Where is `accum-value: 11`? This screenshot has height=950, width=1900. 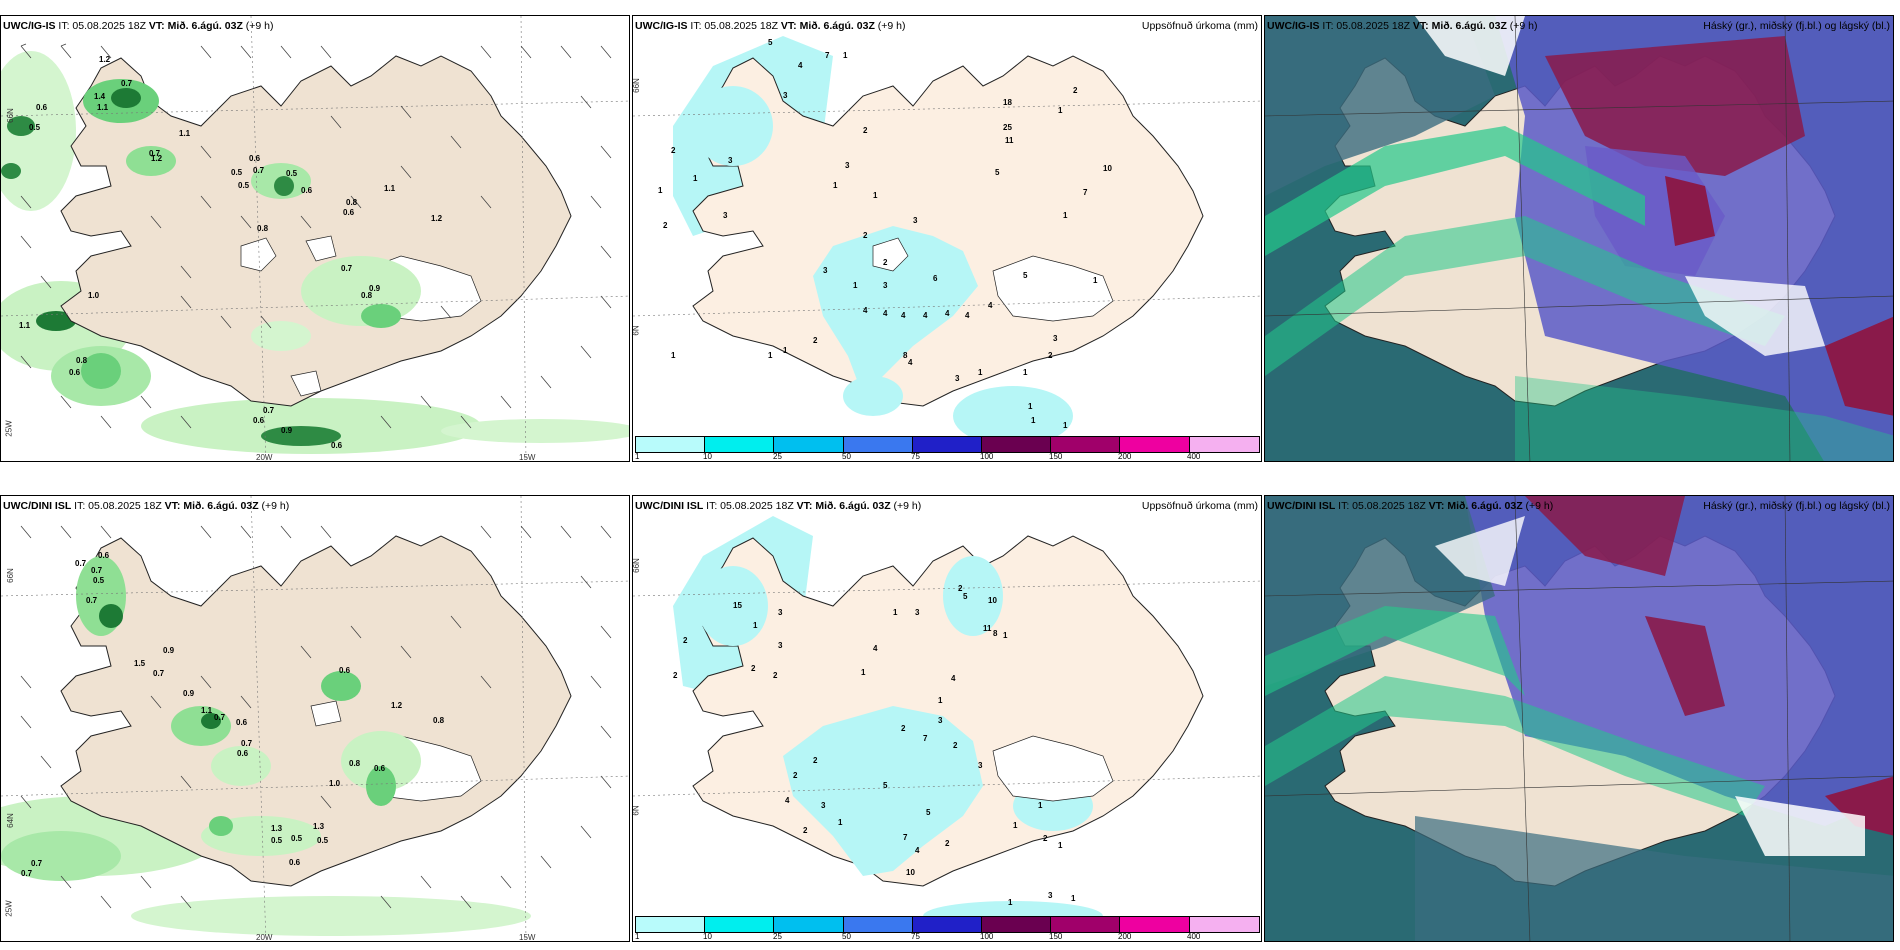
accum-value: 11 is located at coordinates (1009, 140).